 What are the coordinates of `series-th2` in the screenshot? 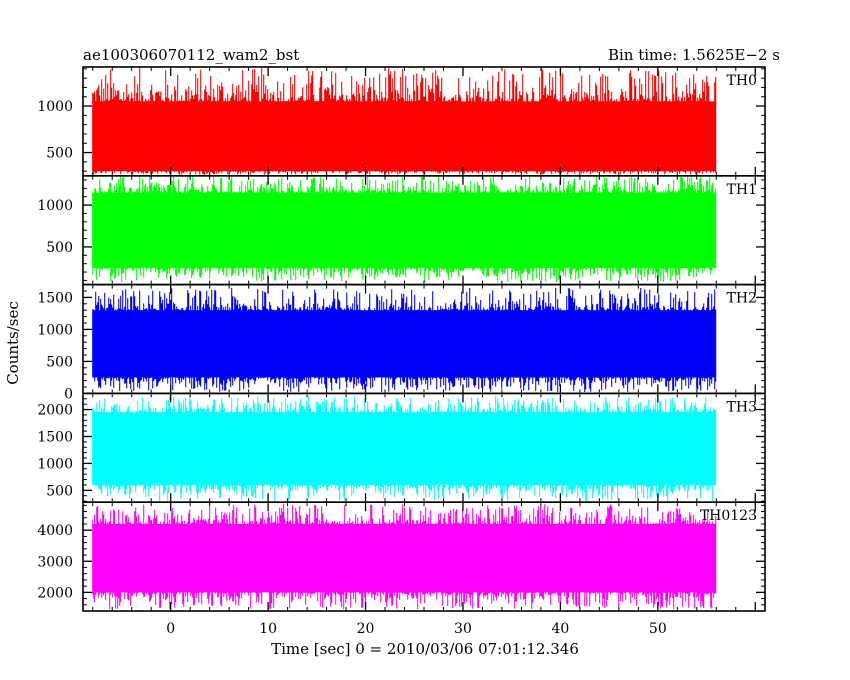 It's located at (404, 339).